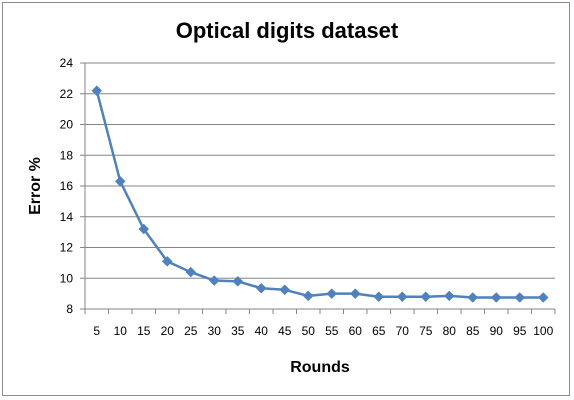 This screenshot has height=400, width=574. Describe the element at coordinates (96, 331) in the screenshot. I see `x-tick-label: 5` at that location.